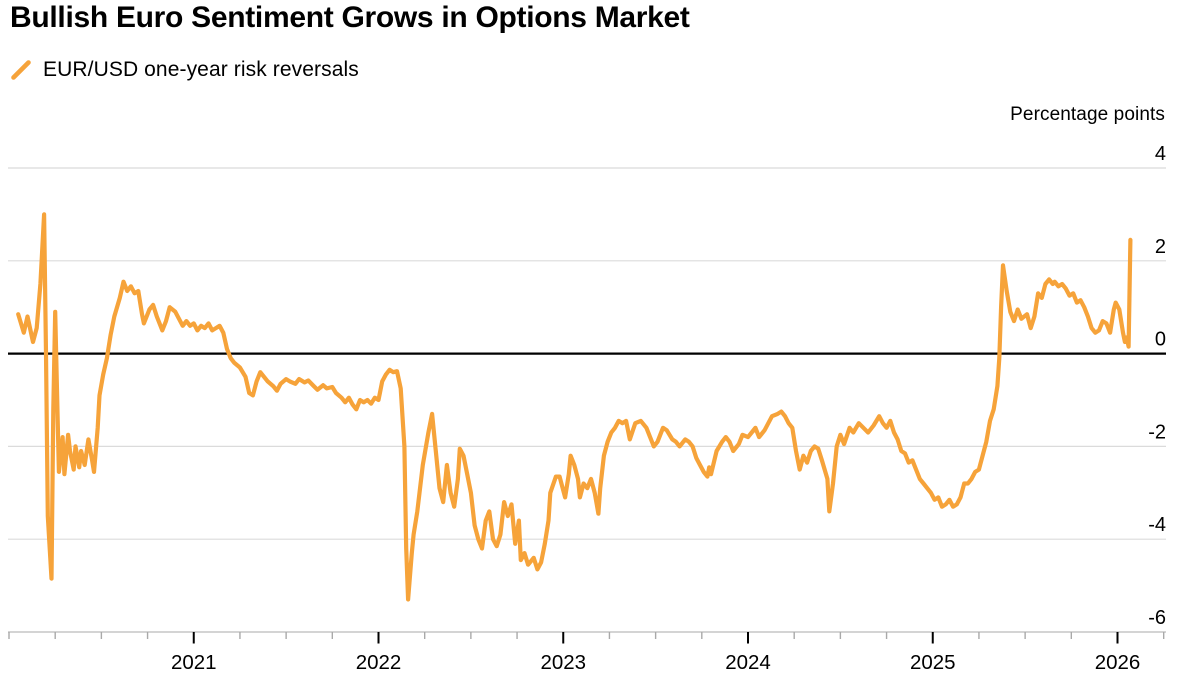 The width and height of the screenshot is (1191, 684). What do you see at coordinates (1160, 154) in the screenshot?
I see `y-tick-label: 4` at bounding box center [1160, 154].